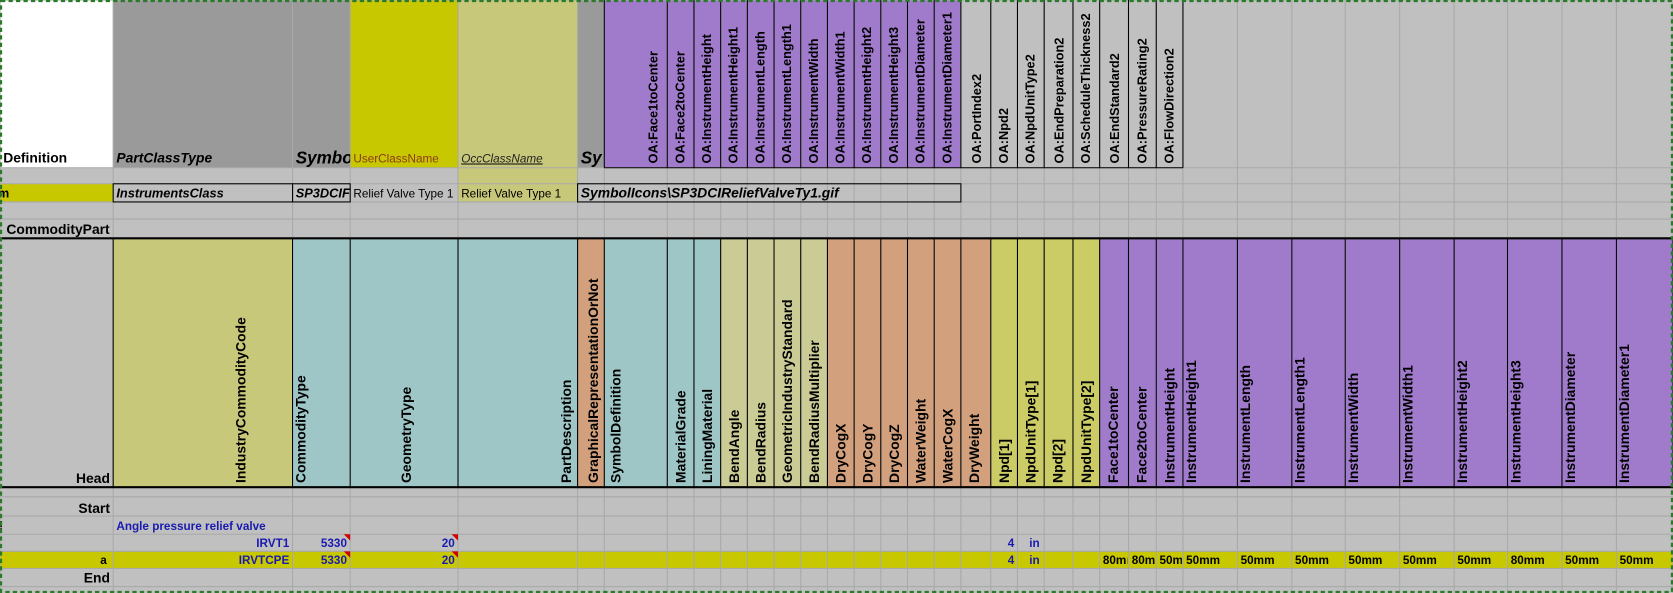 The image size is (1673, 593). Describe the element at coordinates (1407, 424) in the screenshot. I see `column-label: InstrumentWidth1` at that location.